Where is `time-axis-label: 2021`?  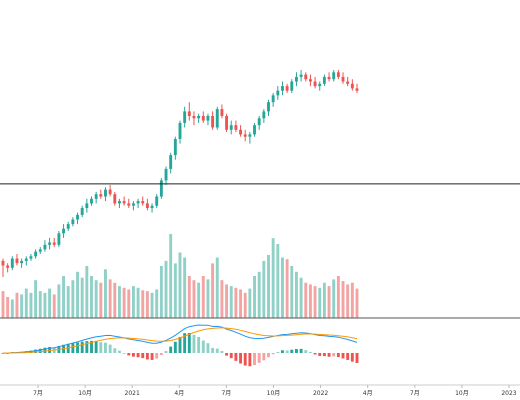
time-axis-label: 2021 is located at coordinates (132, 393).